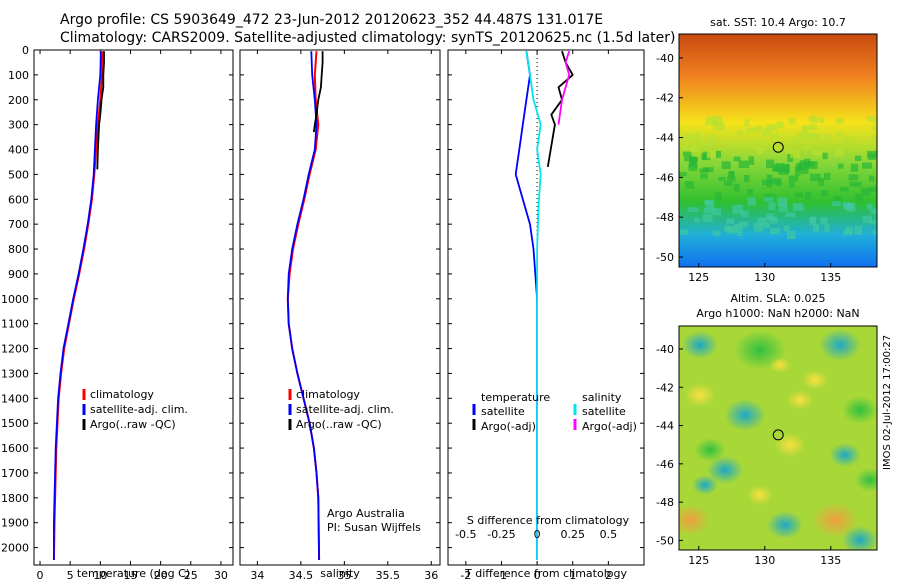 The height and width of the screenshot is (580, 900). Describe the element at coordinates (609, 534) in the screenshot. I see `s-tick-label: 0.5` at that location.